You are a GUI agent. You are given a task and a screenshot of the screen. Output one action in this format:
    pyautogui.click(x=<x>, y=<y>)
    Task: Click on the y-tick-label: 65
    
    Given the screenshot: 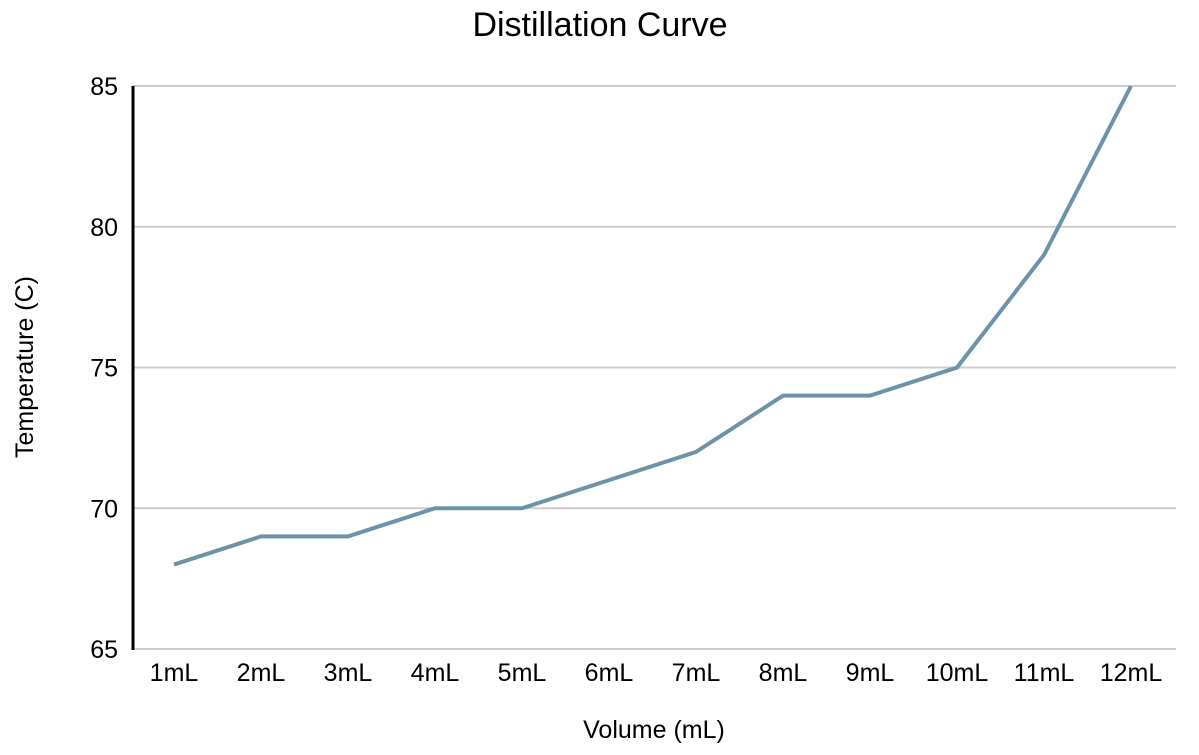 What is the action you would take?
    pyautogui.click(x=104, y=650)
    